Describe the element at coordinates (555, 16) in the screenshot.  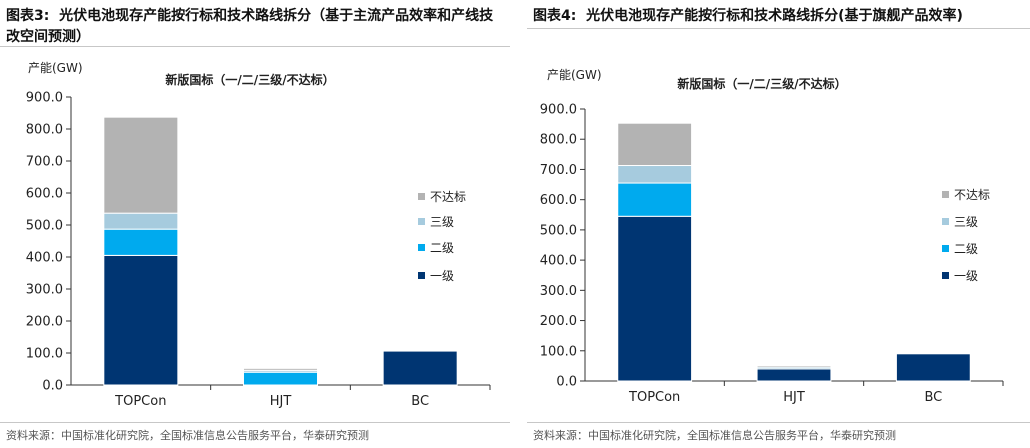
I see `figure-number: 图表4:` at that location.